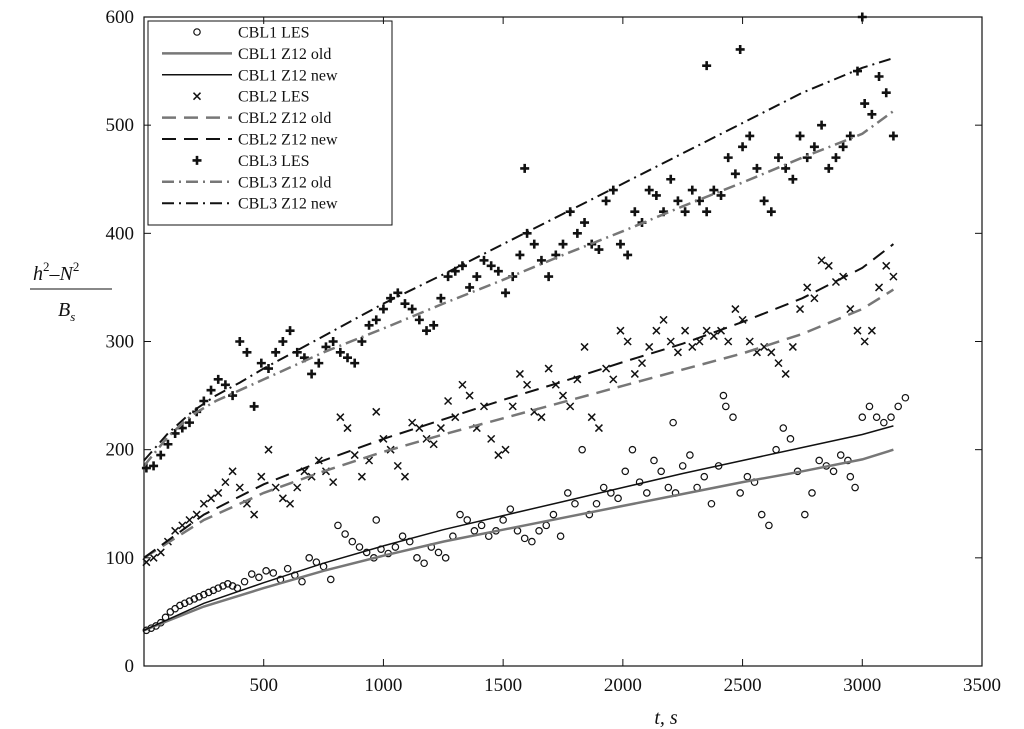  Describe the element at coordinates (274, 97) in the screenshot. I see `legend-label: CBL2 LES` at that location.